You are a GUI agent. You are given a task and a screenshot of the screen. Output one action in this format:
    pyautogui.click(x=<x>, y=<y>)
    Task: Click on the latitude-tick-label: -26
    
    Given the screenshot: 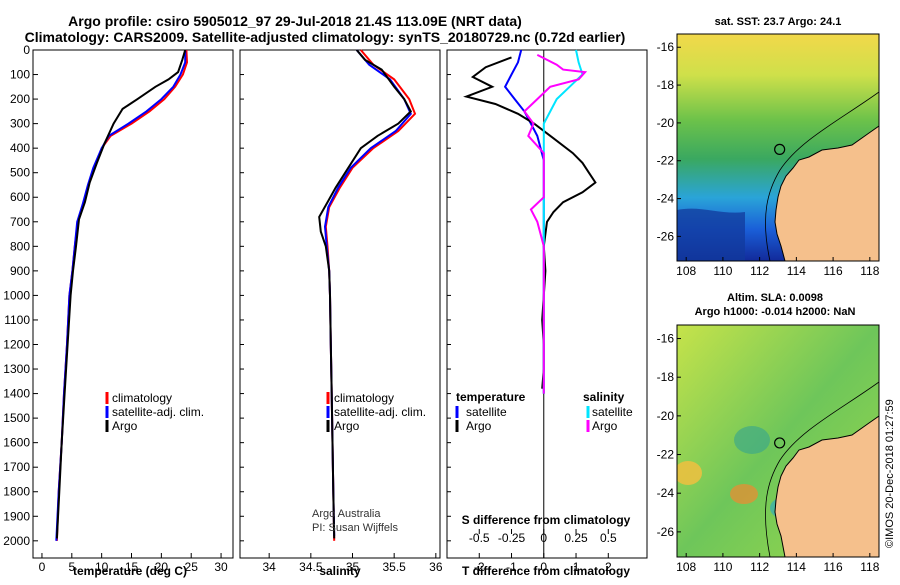 What is the action you would take?
    pyautogui.click(x=666, y=236)
    